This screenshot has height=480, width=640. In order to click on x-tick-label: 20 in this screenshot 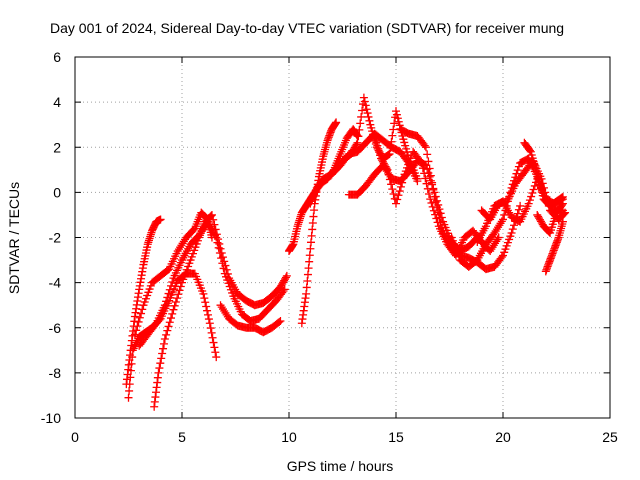, I will do `click(503, 437)`.